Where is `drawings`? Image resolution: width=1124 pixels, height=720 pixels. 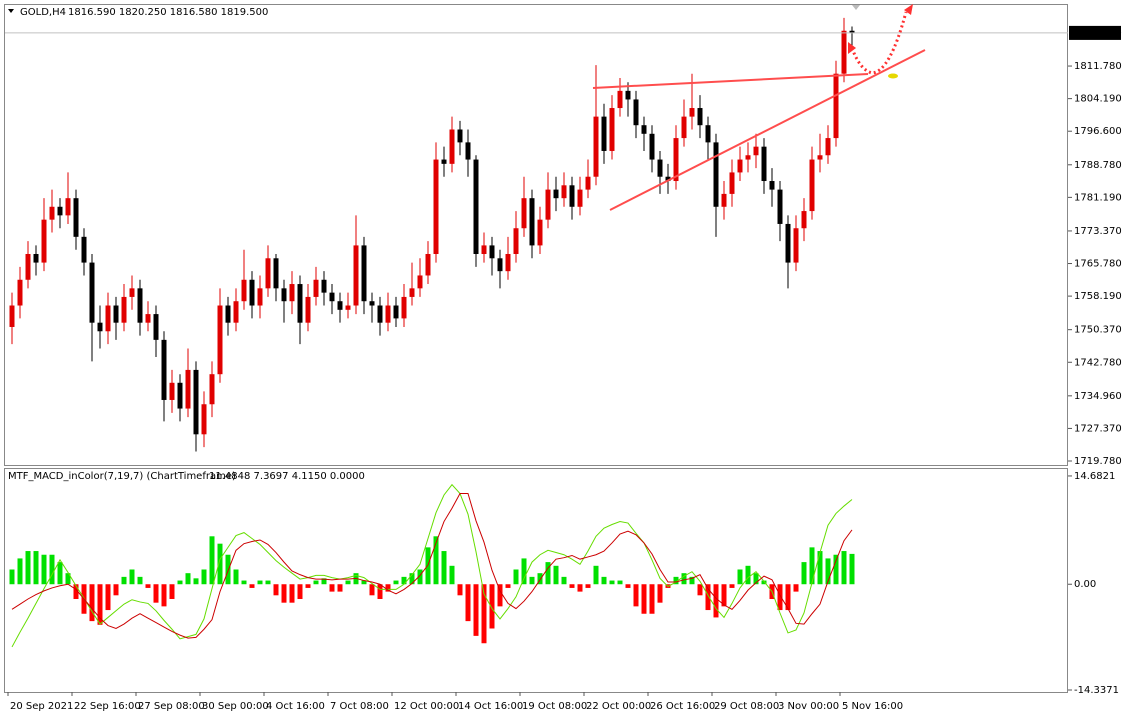
drawings is located at coordinates (759, 107).